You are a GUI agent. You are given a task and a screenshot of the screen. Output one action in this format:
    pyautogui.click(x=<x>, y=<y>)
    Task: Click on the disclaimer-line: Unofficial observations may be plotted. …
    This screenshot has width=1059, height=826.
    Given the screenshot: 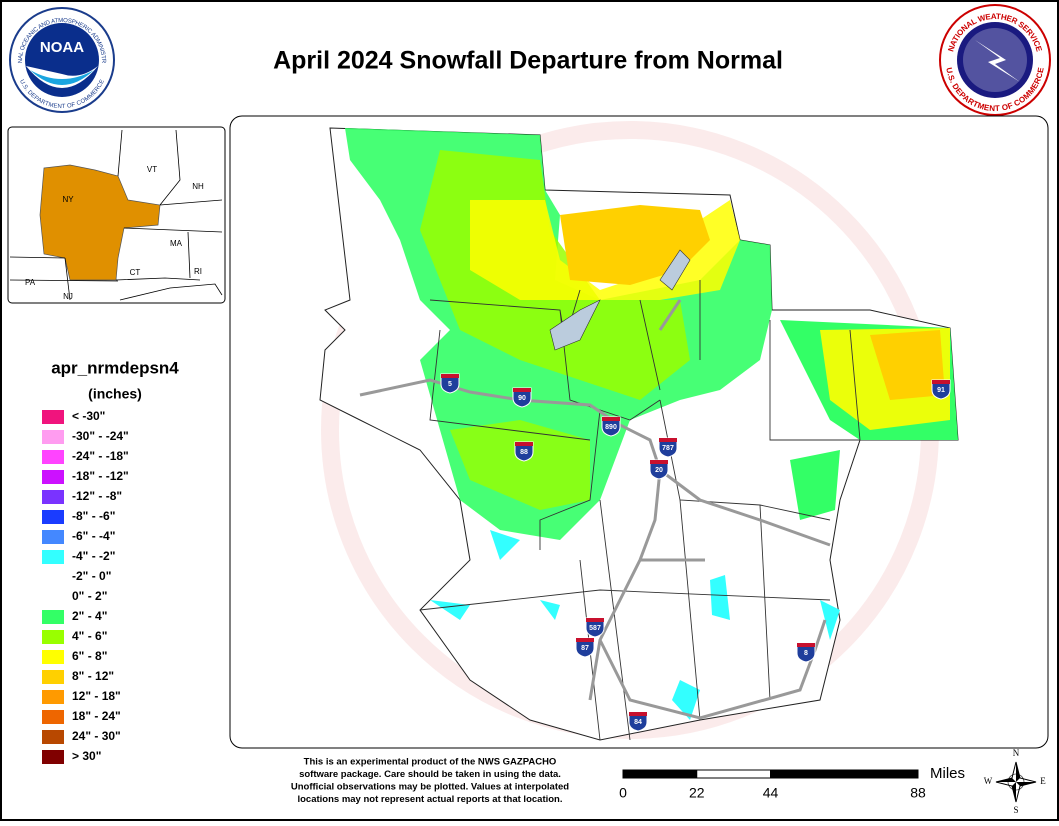 What is the action you would take?
    pyautogui.click(x=430, y=787)
    